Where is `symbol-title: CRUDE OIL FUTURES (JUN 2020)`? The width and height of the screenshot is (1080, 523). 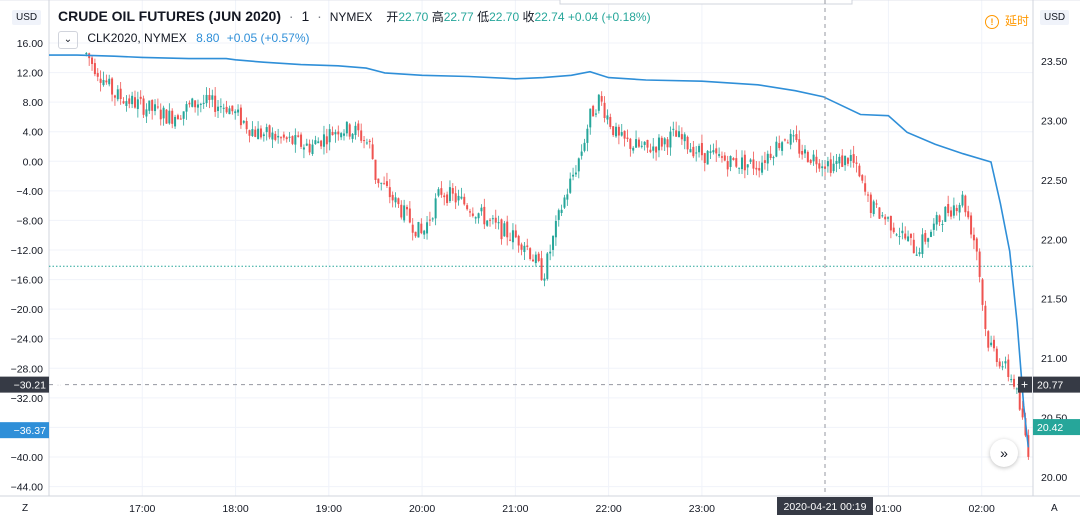 symbol-title: CRUDE OIL FUTURES (JUN 2020) is located at coordinates (170, 16).